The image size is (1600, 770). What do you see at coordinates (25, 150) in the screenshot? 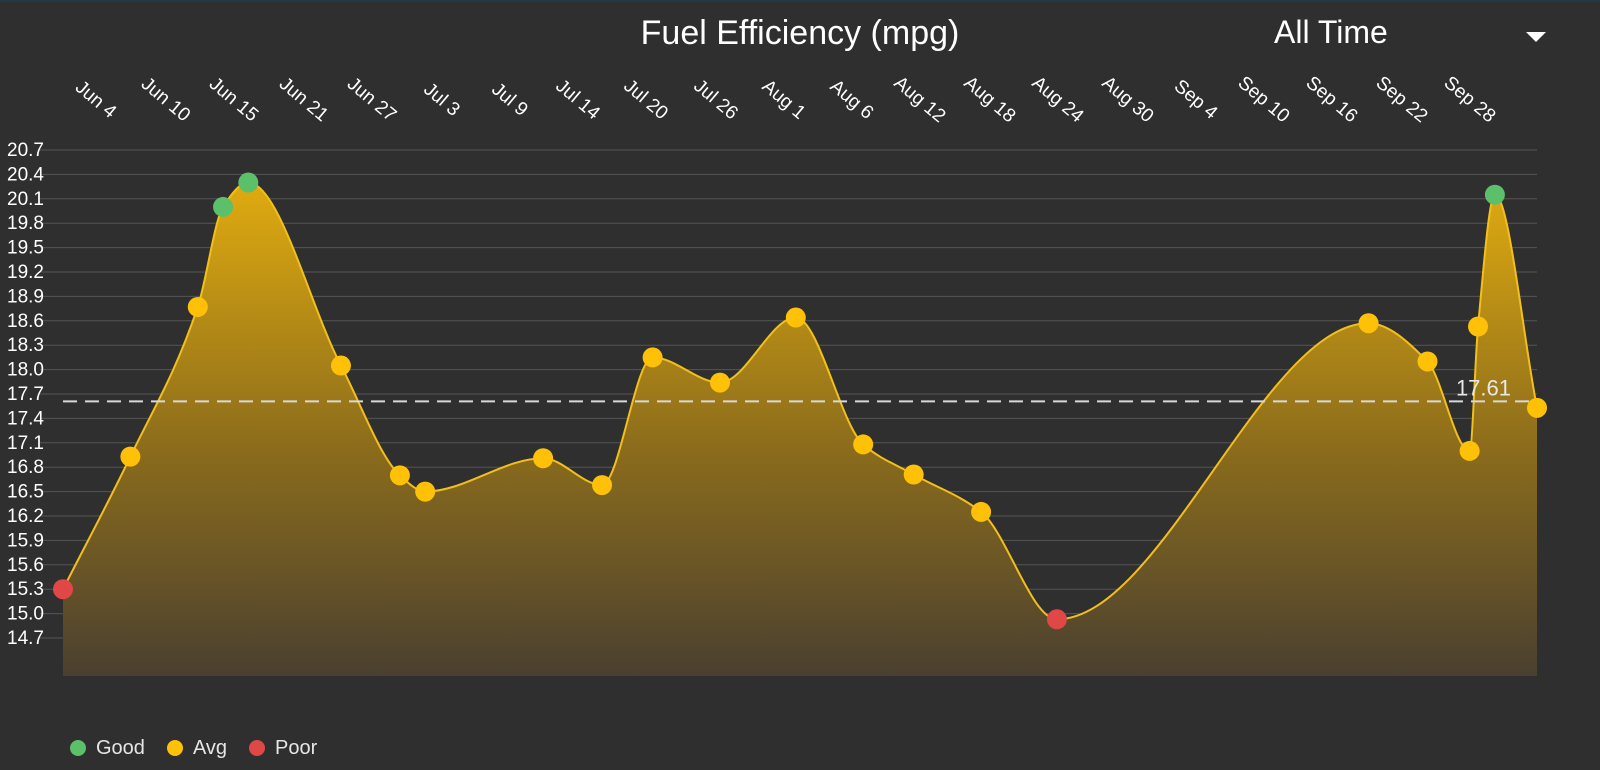
I see `y-tick-label: 20.7` at bounding box center [25, 150].